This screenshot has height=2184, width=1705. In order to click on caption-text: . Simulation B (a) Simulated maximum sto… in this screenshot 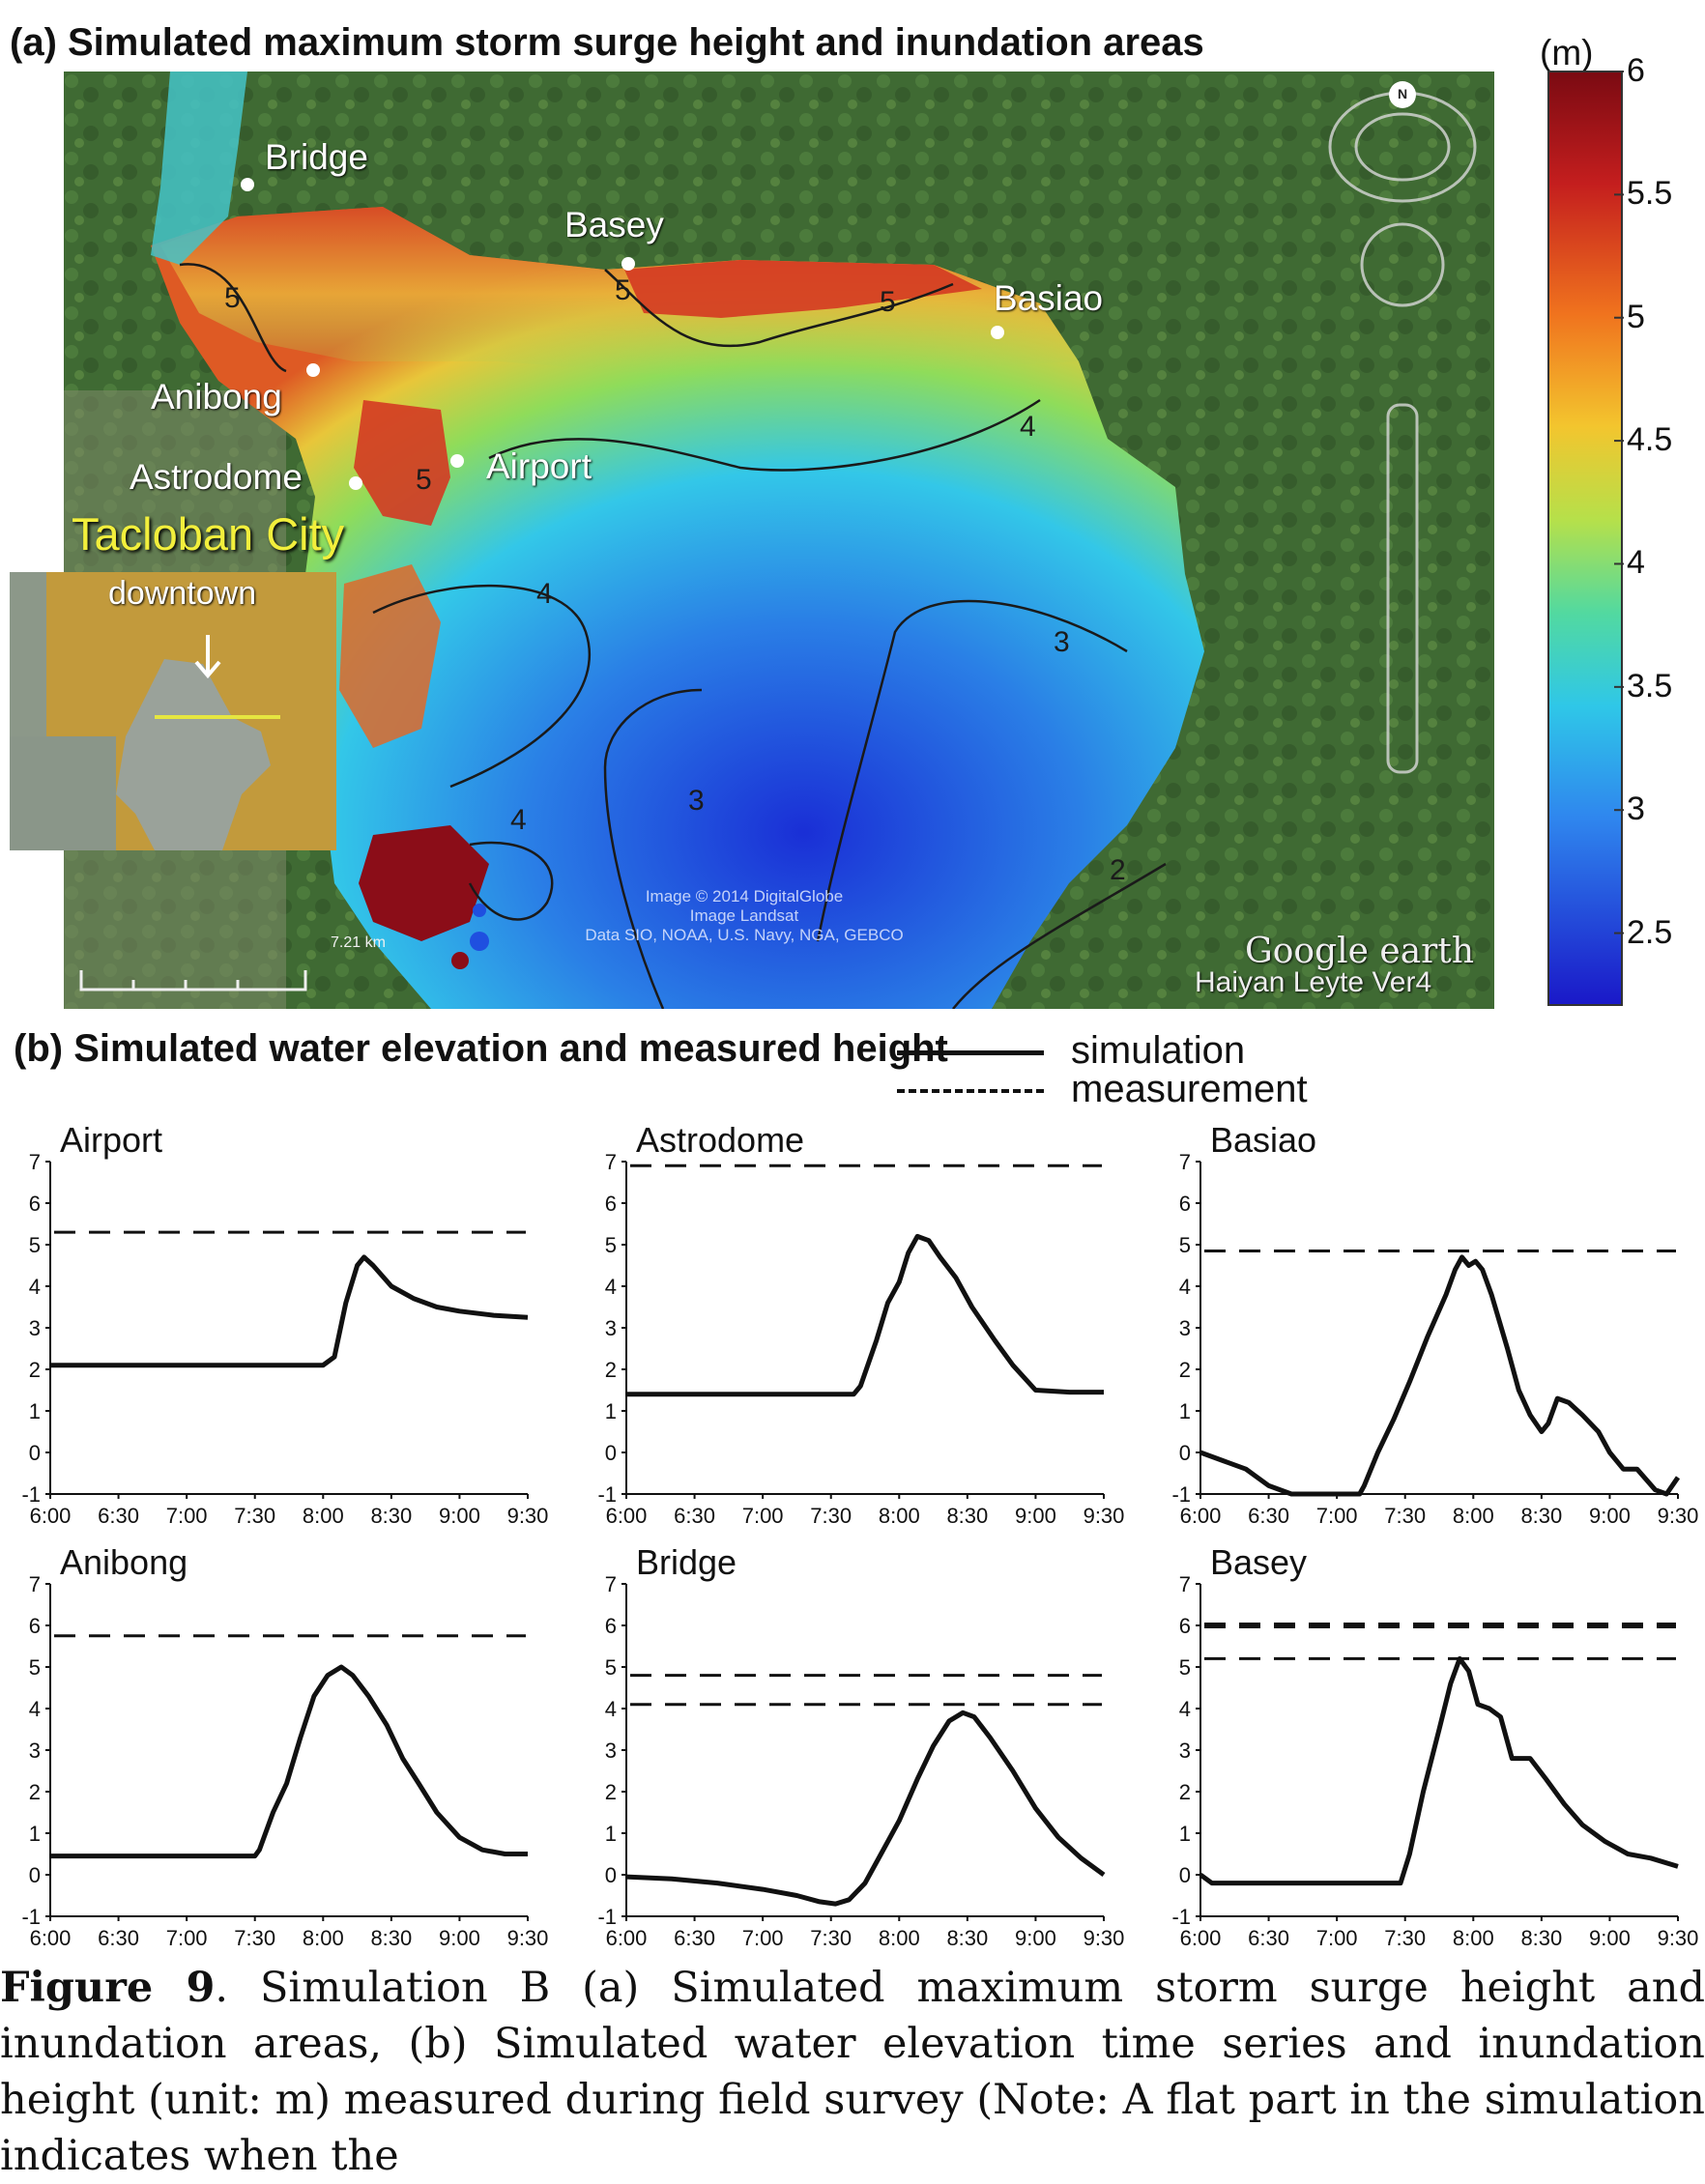, I will do `click(852, 2072)`.